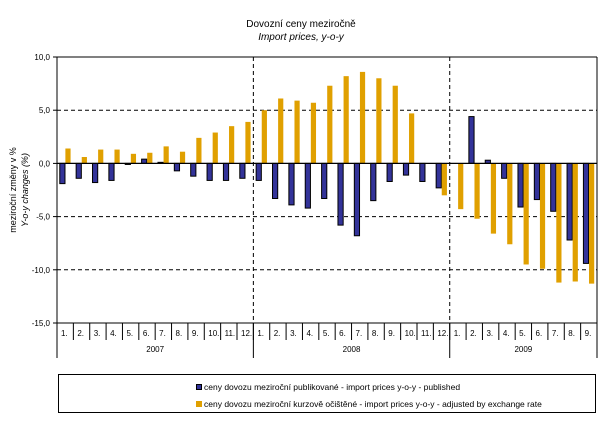 The width and height of the screenshot is (602, 426). I want to click on y-tick-label: -10,0, so click(41, 270).